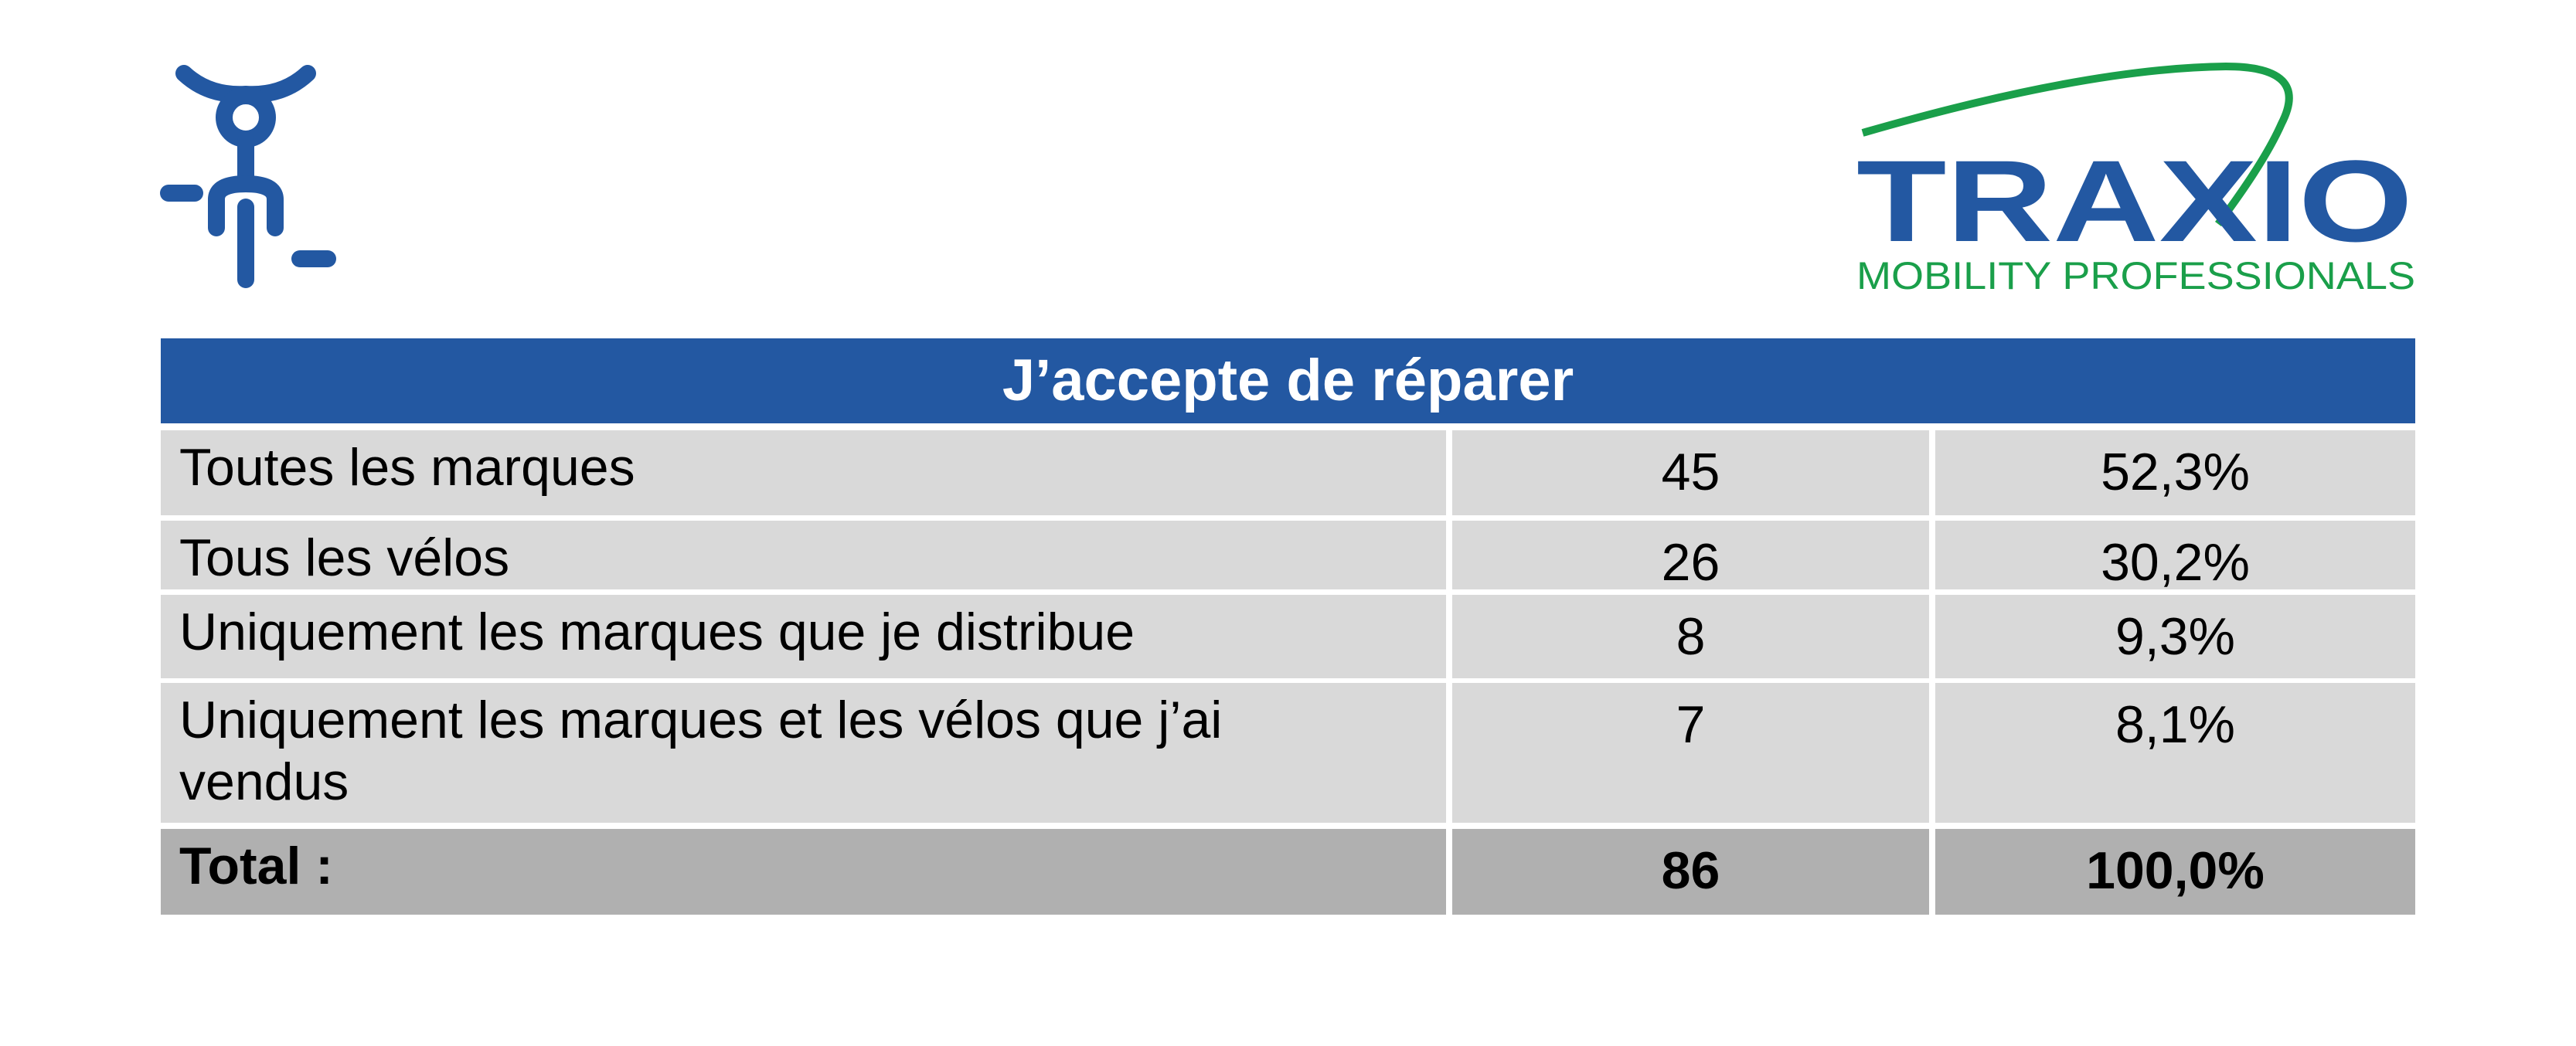 The image size is (2576, 1046). Describe the element at coordinates (2175, 472) in the screenshot. I see `row-percent: 52,3%` at that location.